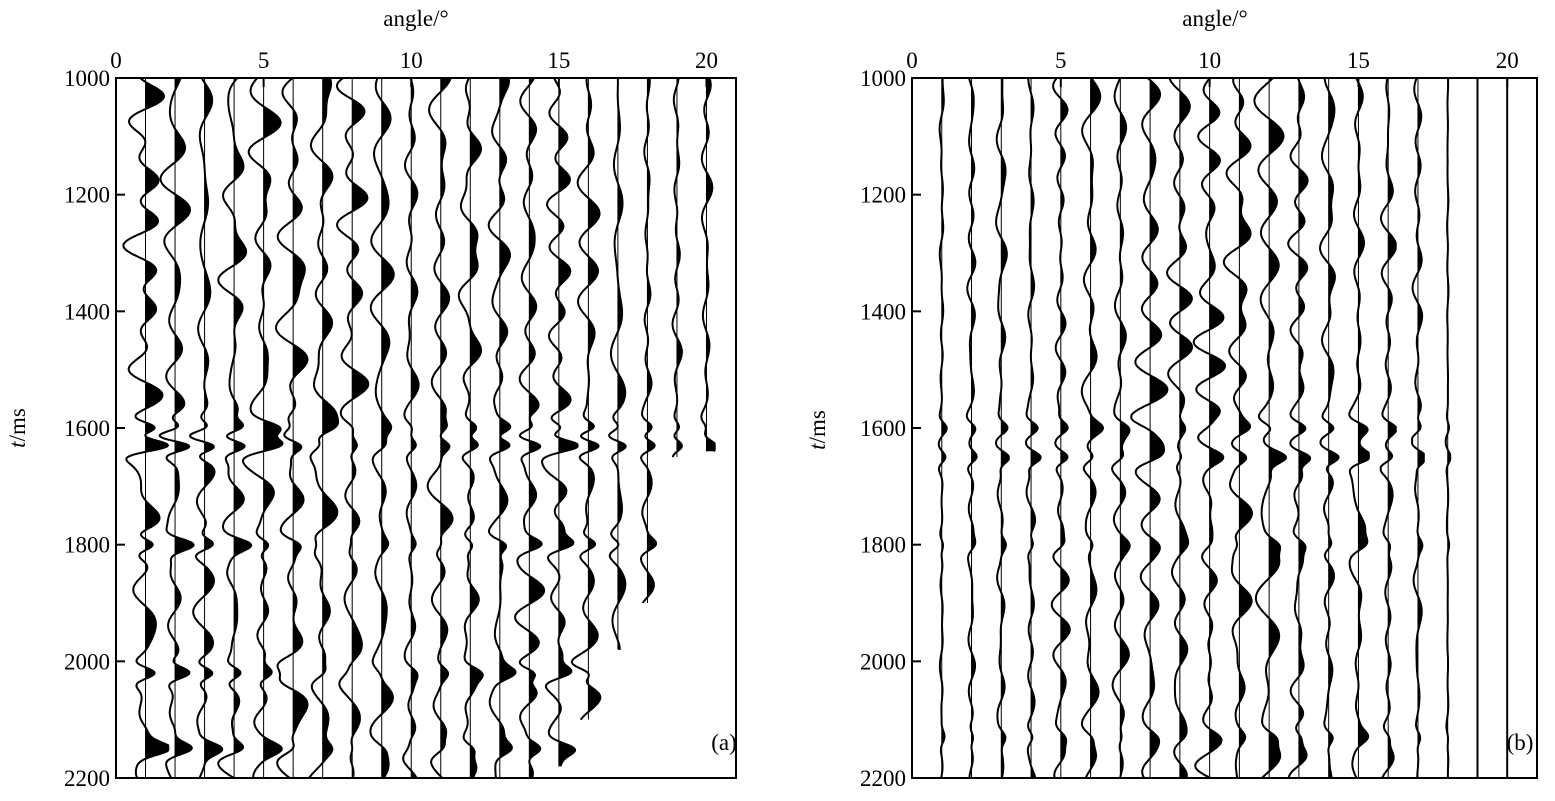 The height and width of the screenshot is (801, 1555). What do you see at coordinates (817, 446) in the screenshot?
I see `y-axis-title-b-var: t` at bounding box center [817, 446].